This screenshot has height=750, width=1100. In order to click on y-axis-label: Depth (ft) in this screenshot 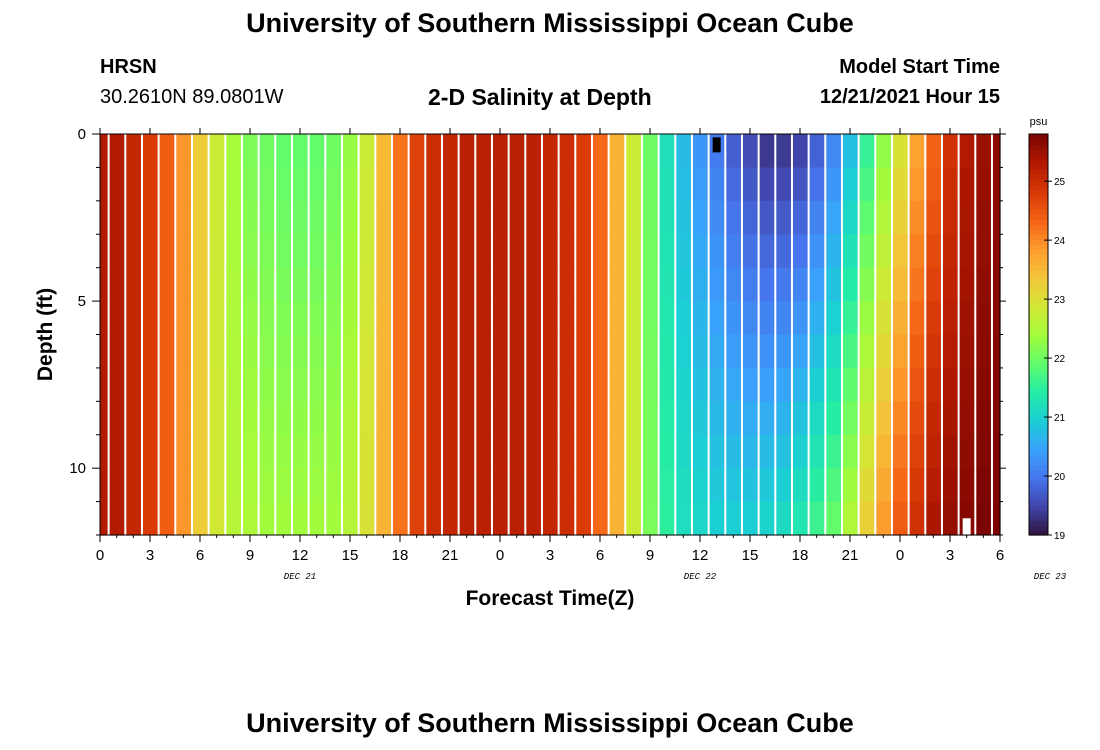, I will do `click(45, 334)`.